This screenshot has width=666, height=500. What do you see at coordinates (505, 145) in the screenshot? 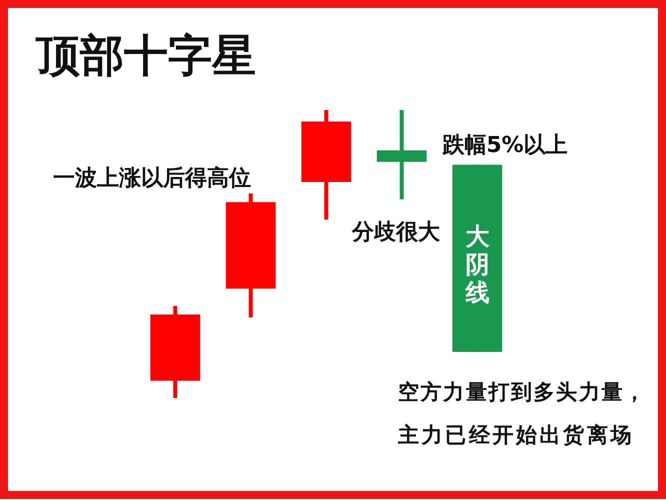
I see `annotation: 跌幅5%以上` at bounding box center [505, 145].